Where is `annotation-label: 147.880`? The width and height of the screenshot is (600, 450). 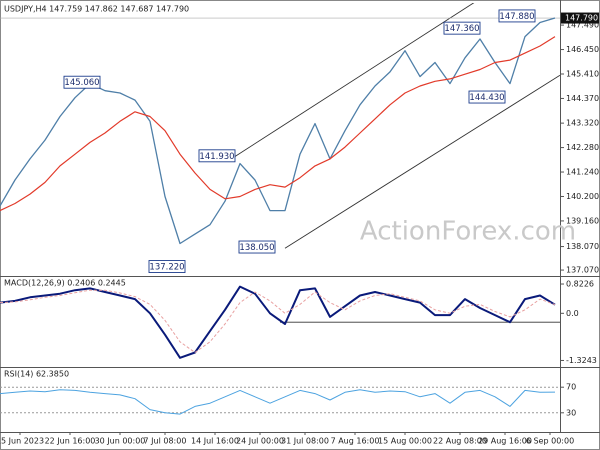 annotation-label: 147.880 is located at coordinates (516, 17).